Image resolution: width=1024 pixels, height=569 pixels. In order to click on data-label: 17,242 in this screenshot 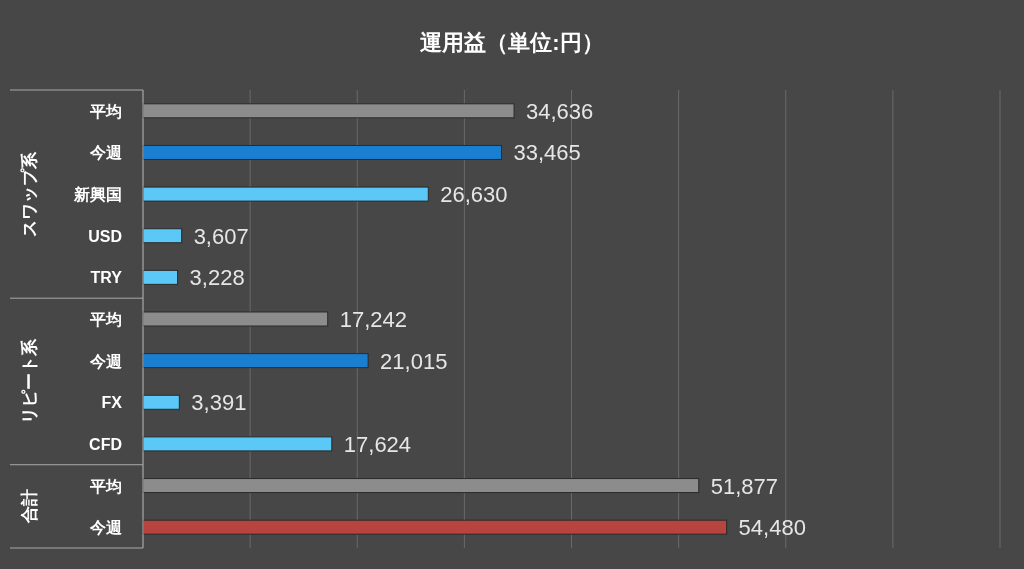, I will do `click(373, 319)`.